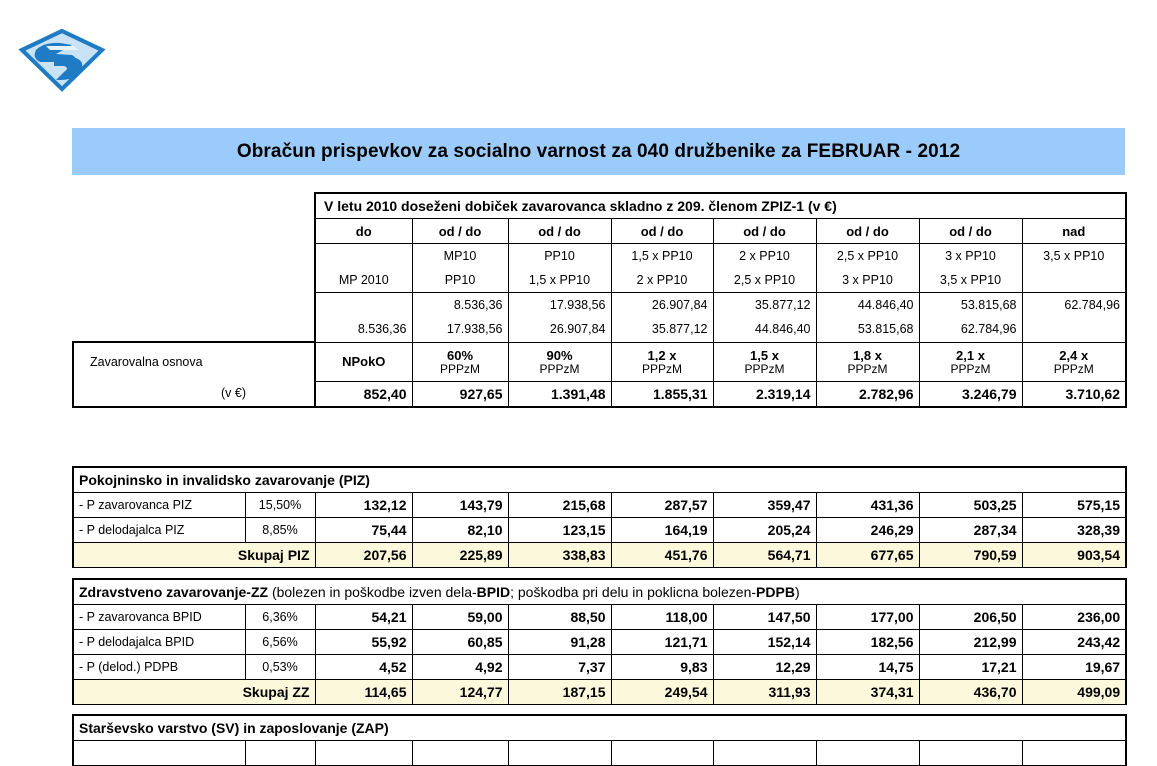 Image resolution: width=1157 pixels, height=766 pixels. Describe the element at coordinates (280, 530) in the screenshot. I see `row-percent: 8,85%` at that location.